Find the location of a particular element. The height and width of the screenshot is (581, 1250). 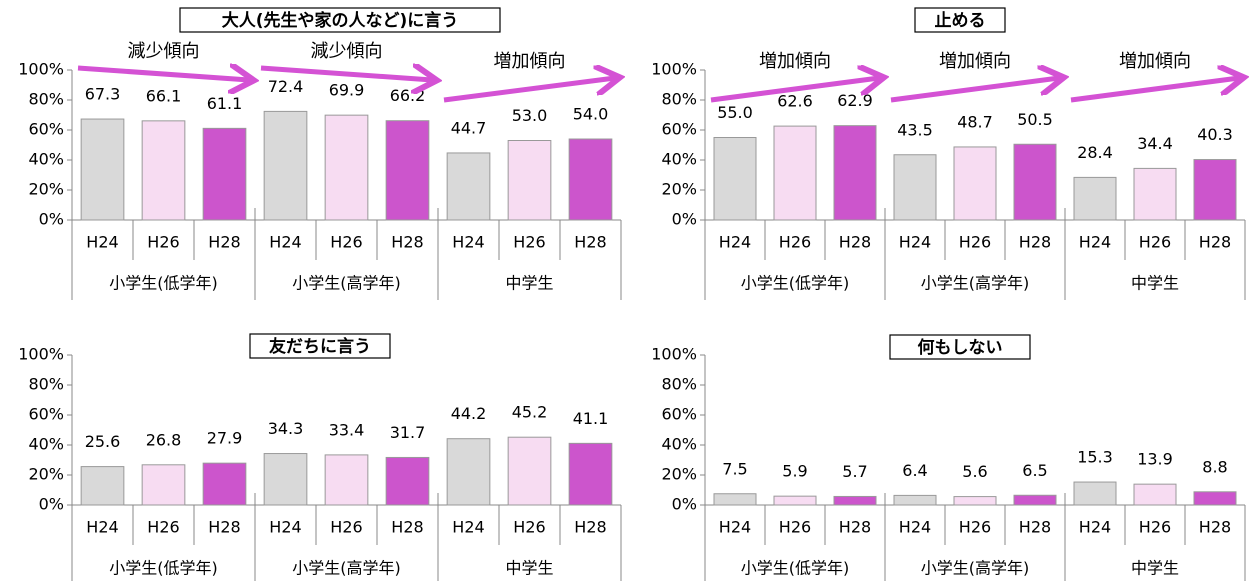

value-label: 41.1 is located at coordinates (591, 418).